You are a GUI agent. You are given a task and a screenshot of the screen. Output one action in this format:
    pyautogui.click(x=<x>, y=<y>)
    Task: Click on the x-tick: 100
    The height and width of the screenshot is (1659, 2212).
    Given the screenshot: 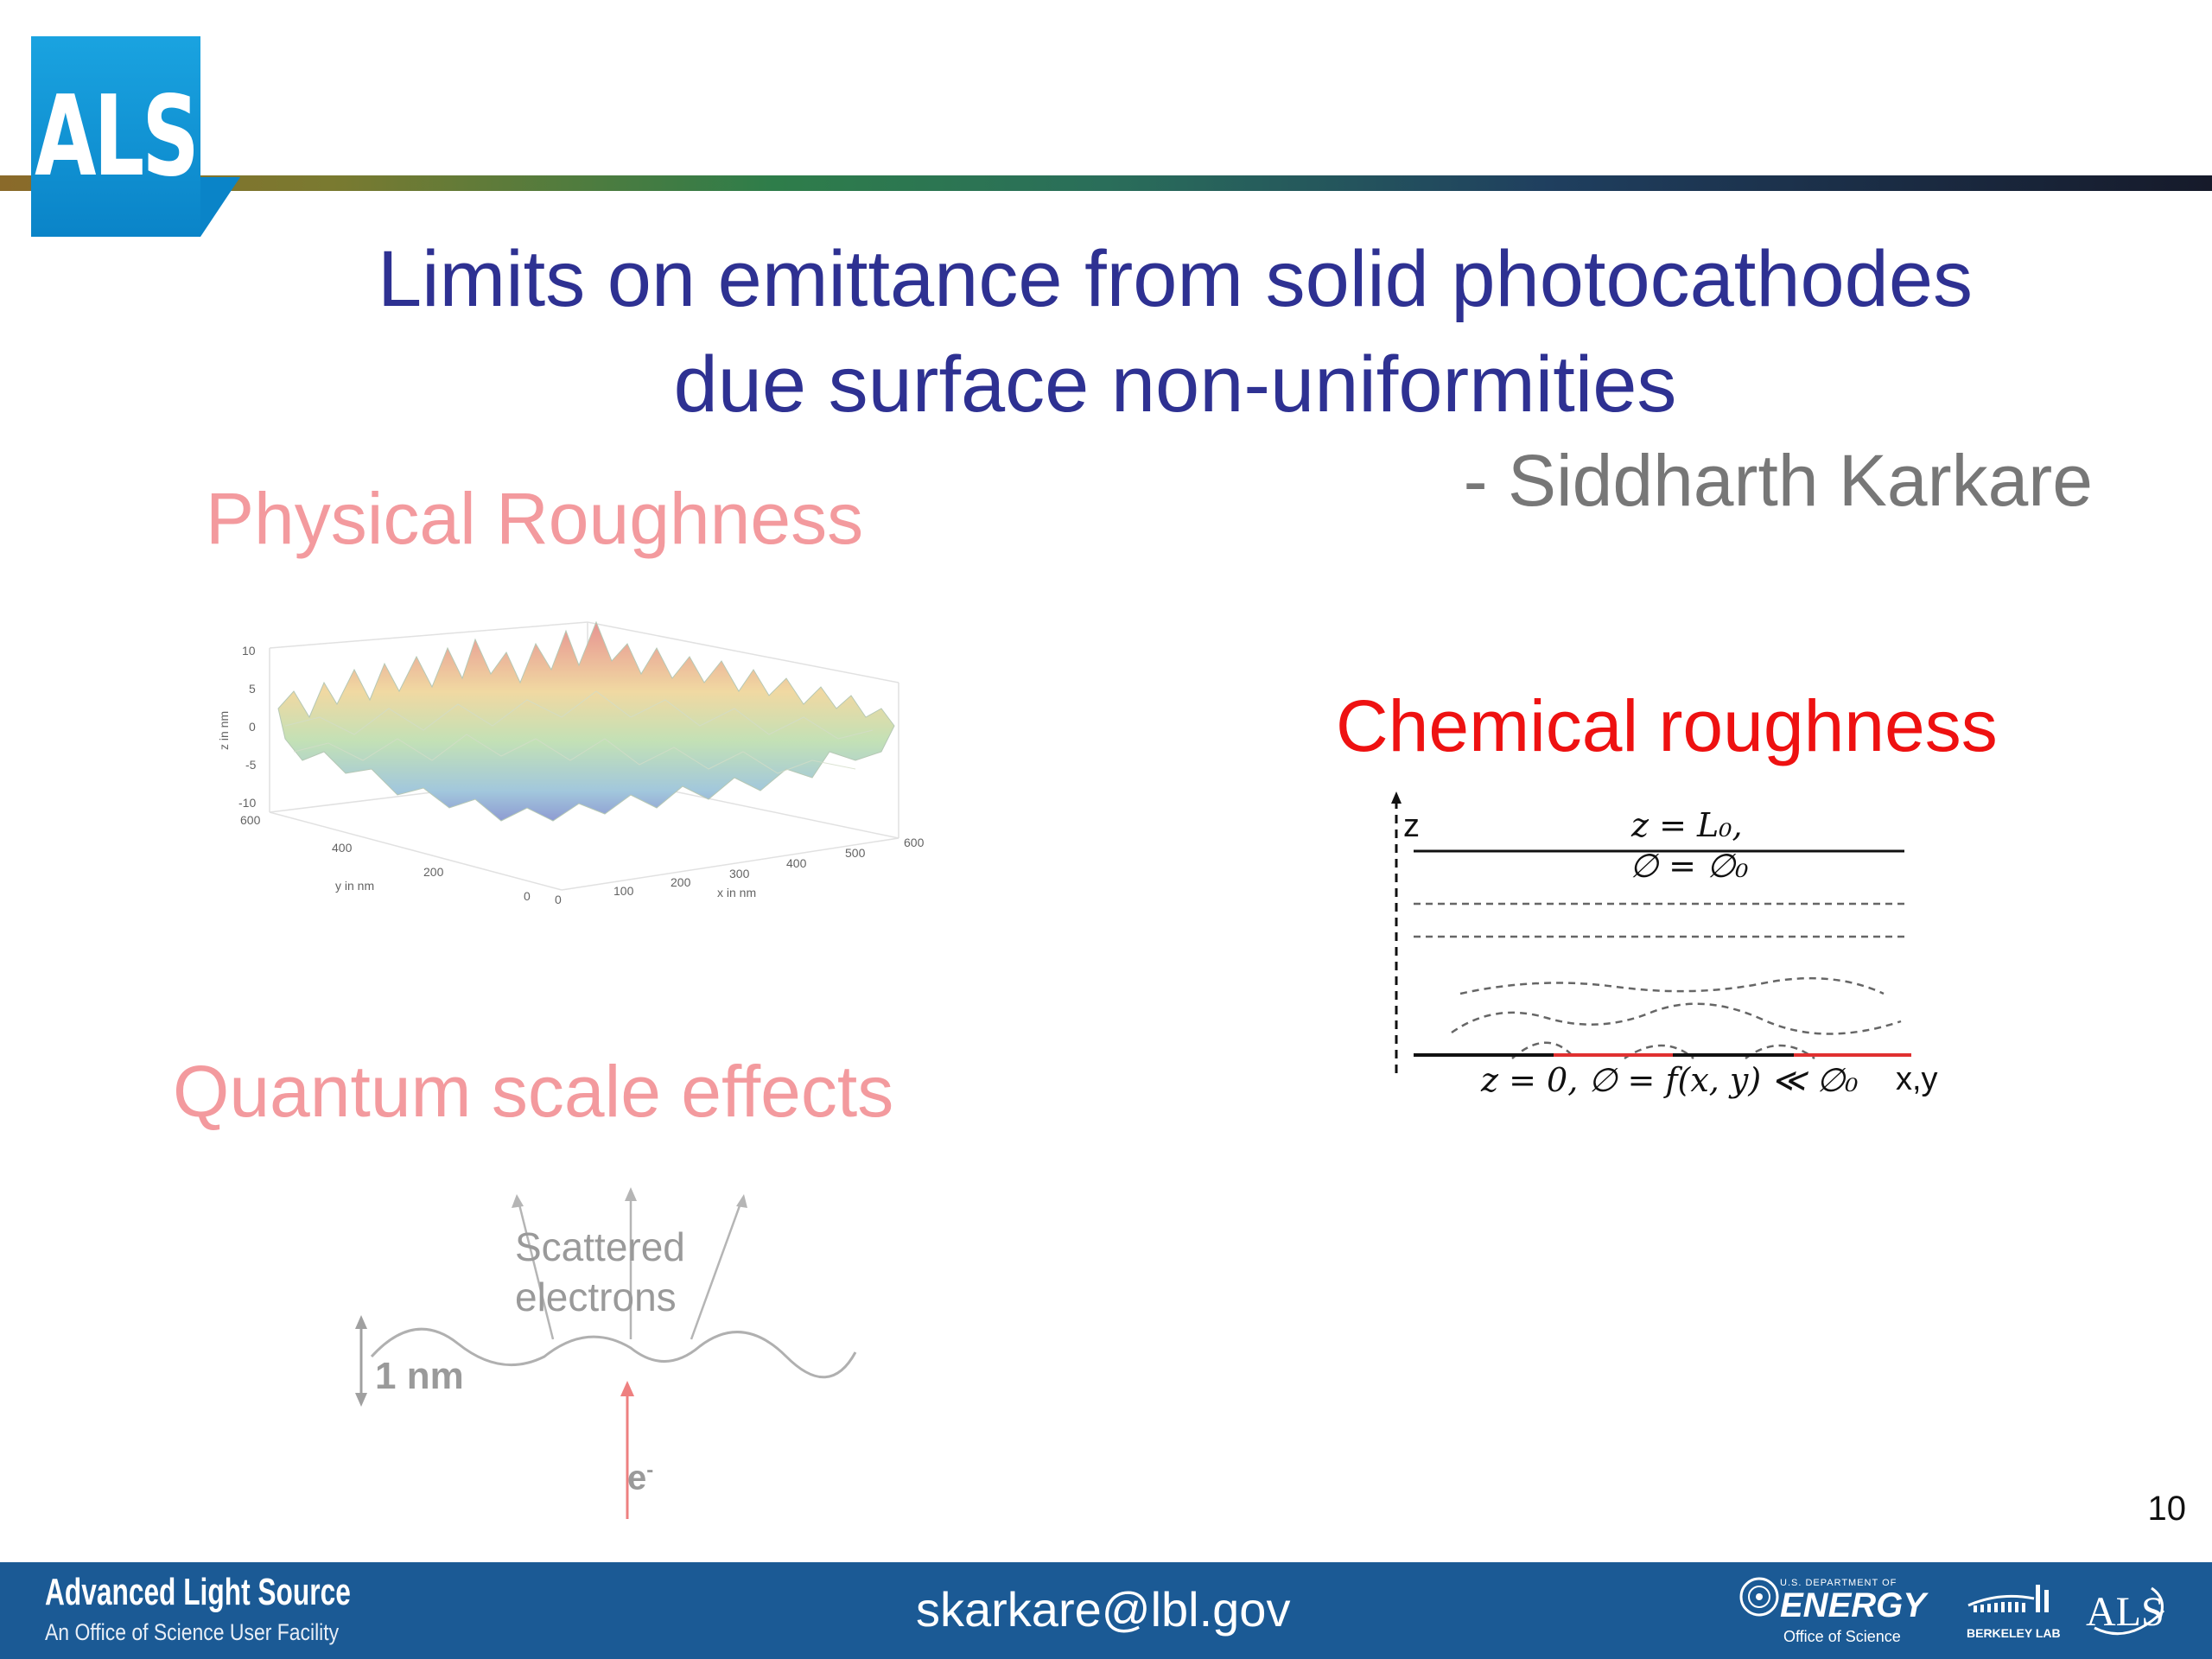 What is the action you would take?
    pyautogui.click(x=623, y=891)
    